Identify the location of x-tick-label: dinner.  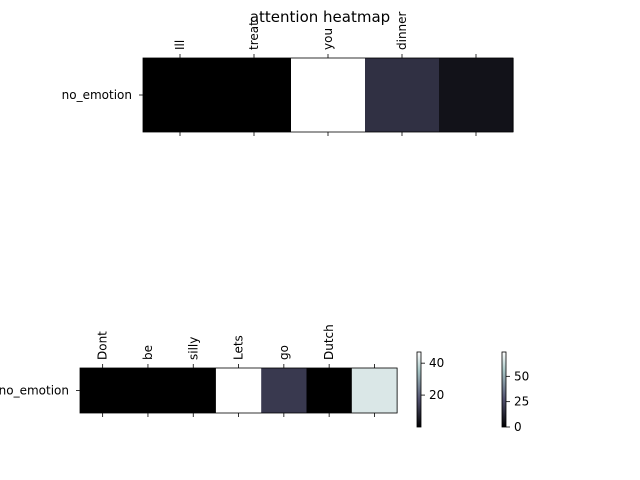
(402, 30).